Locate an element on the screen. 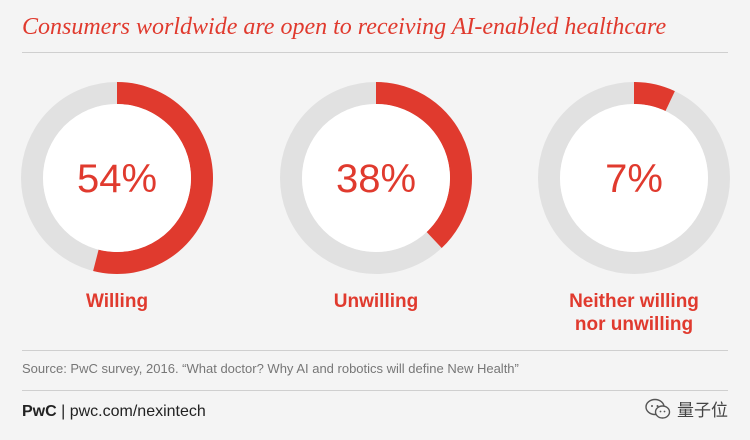 The width and height of the screenshot is (750, 440). footer-divider is located at coordinates (375, 390).